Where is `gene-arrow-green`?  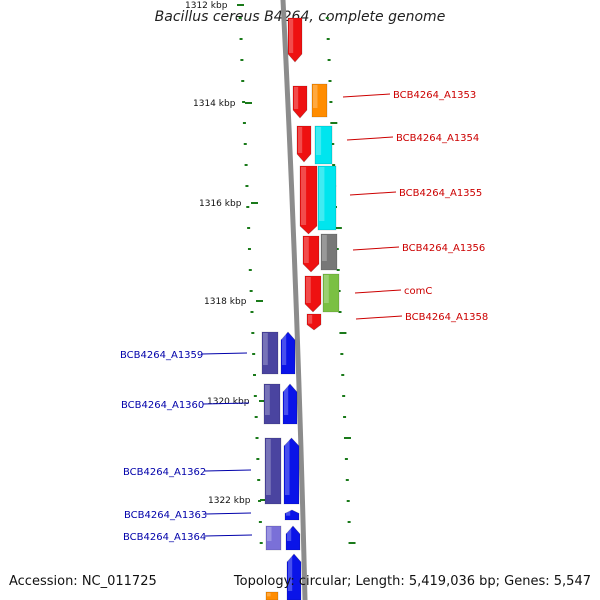
gene-arrow-green is located at coordinates (331, 293).